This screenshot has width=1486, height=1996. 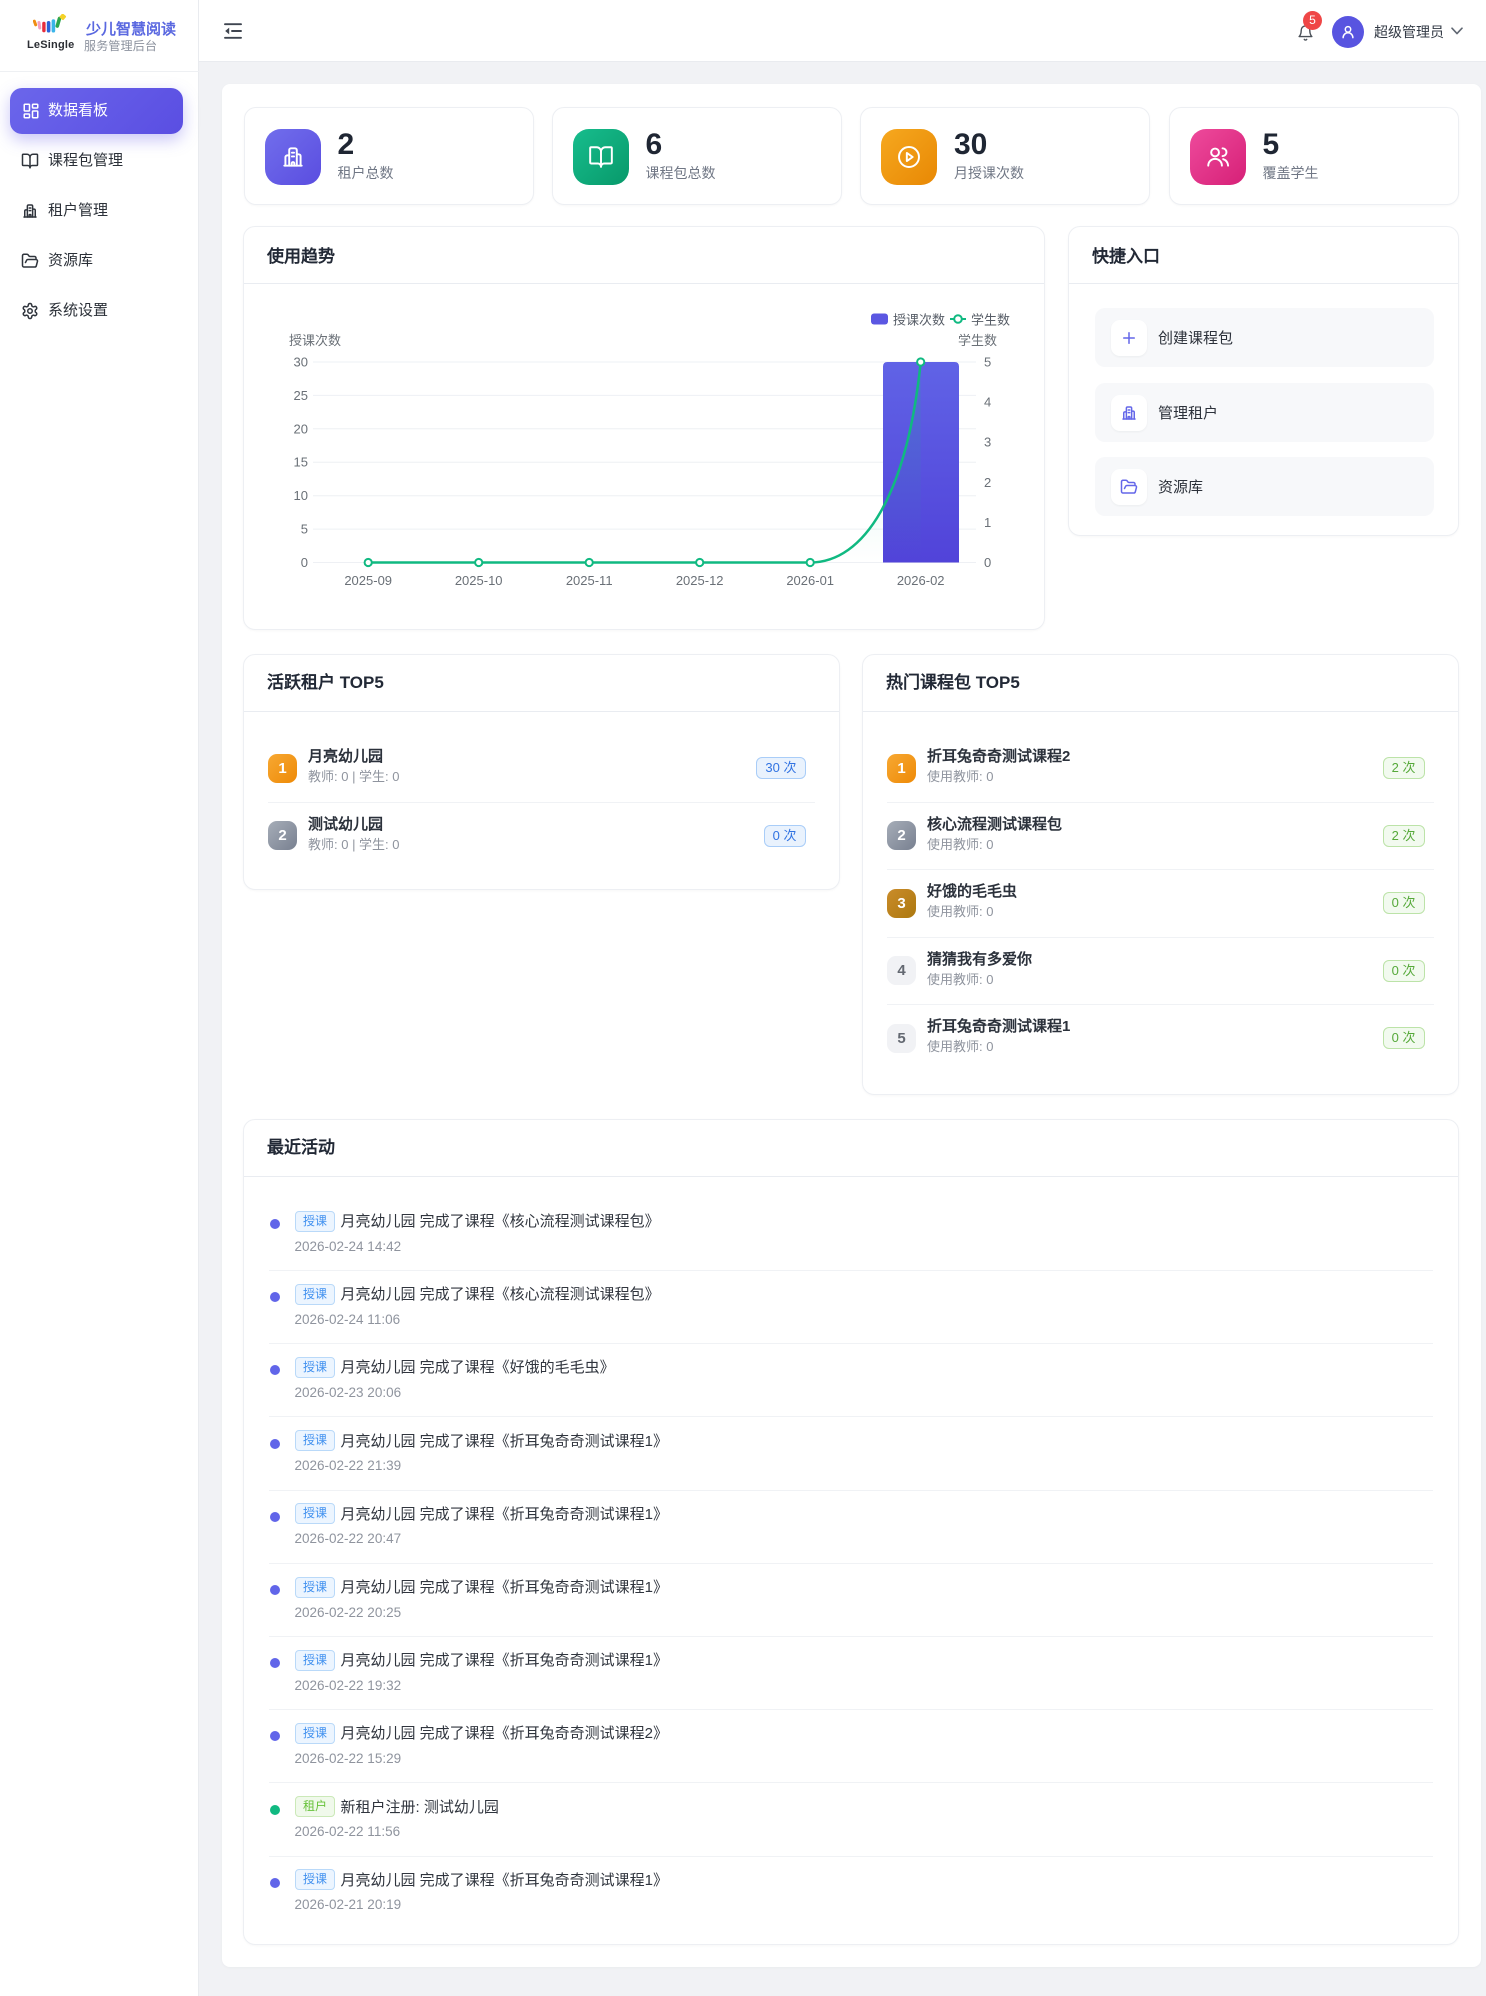 I want to click on svg-text: 20, so click(x=301, y=428).